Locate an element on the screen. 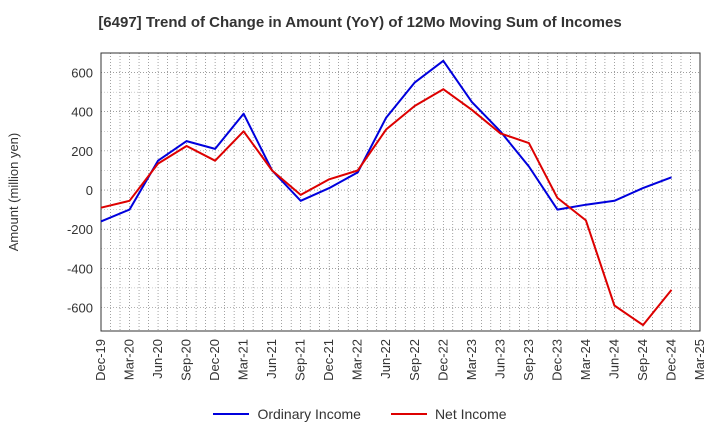 This screenshot has height=440, width=720. x-tick-label: Jun-21 is located at coordinates (271, 359).